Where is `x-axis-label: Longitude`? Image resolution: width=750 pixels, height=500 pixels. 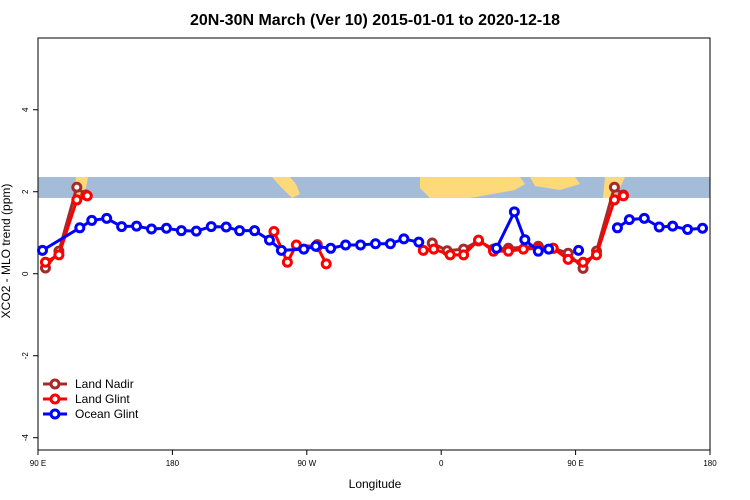
x-axis-label: Longitude is located at coordinates (375, 484).